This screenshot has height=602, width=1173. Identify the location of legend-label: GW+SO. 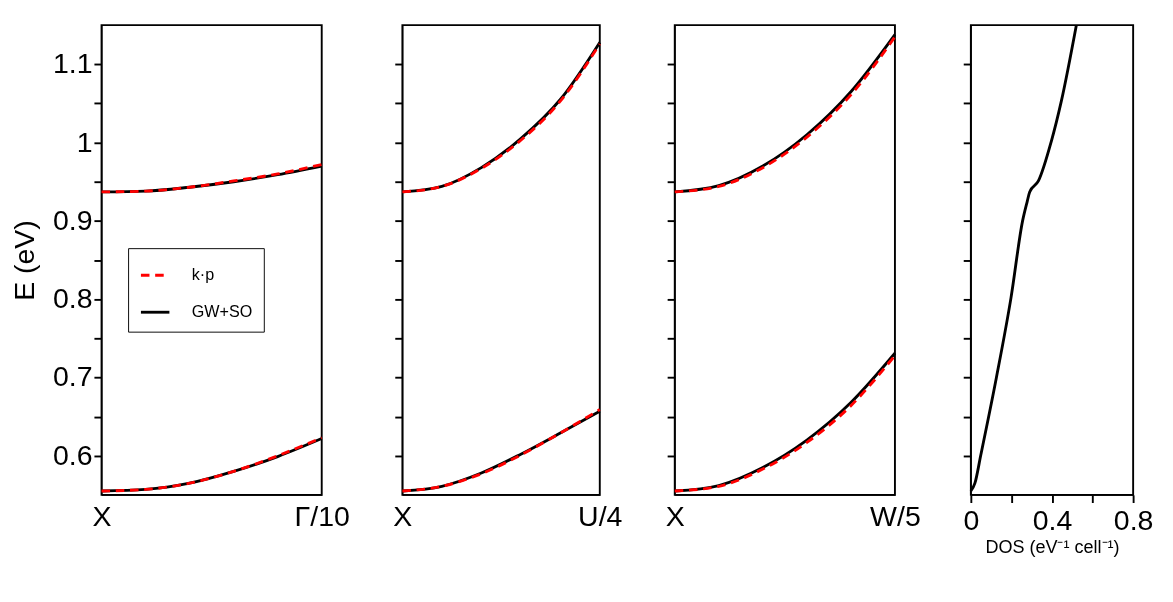
(222, 310).